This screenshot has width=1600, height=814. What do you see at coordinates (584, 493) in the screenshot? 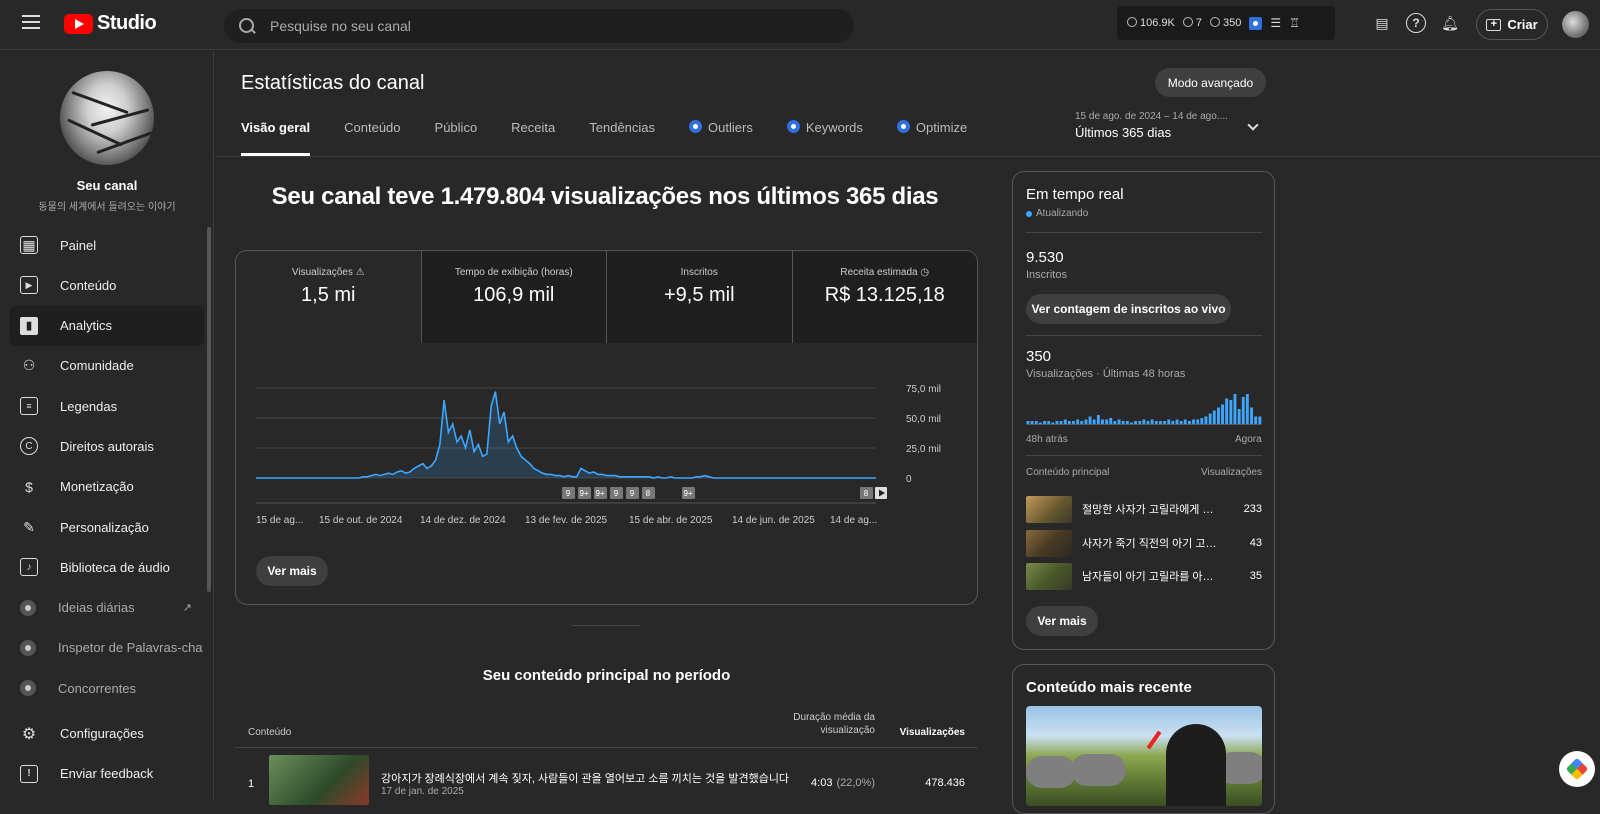
I see `video-marker: 9+` at bounding box center [584, 493].